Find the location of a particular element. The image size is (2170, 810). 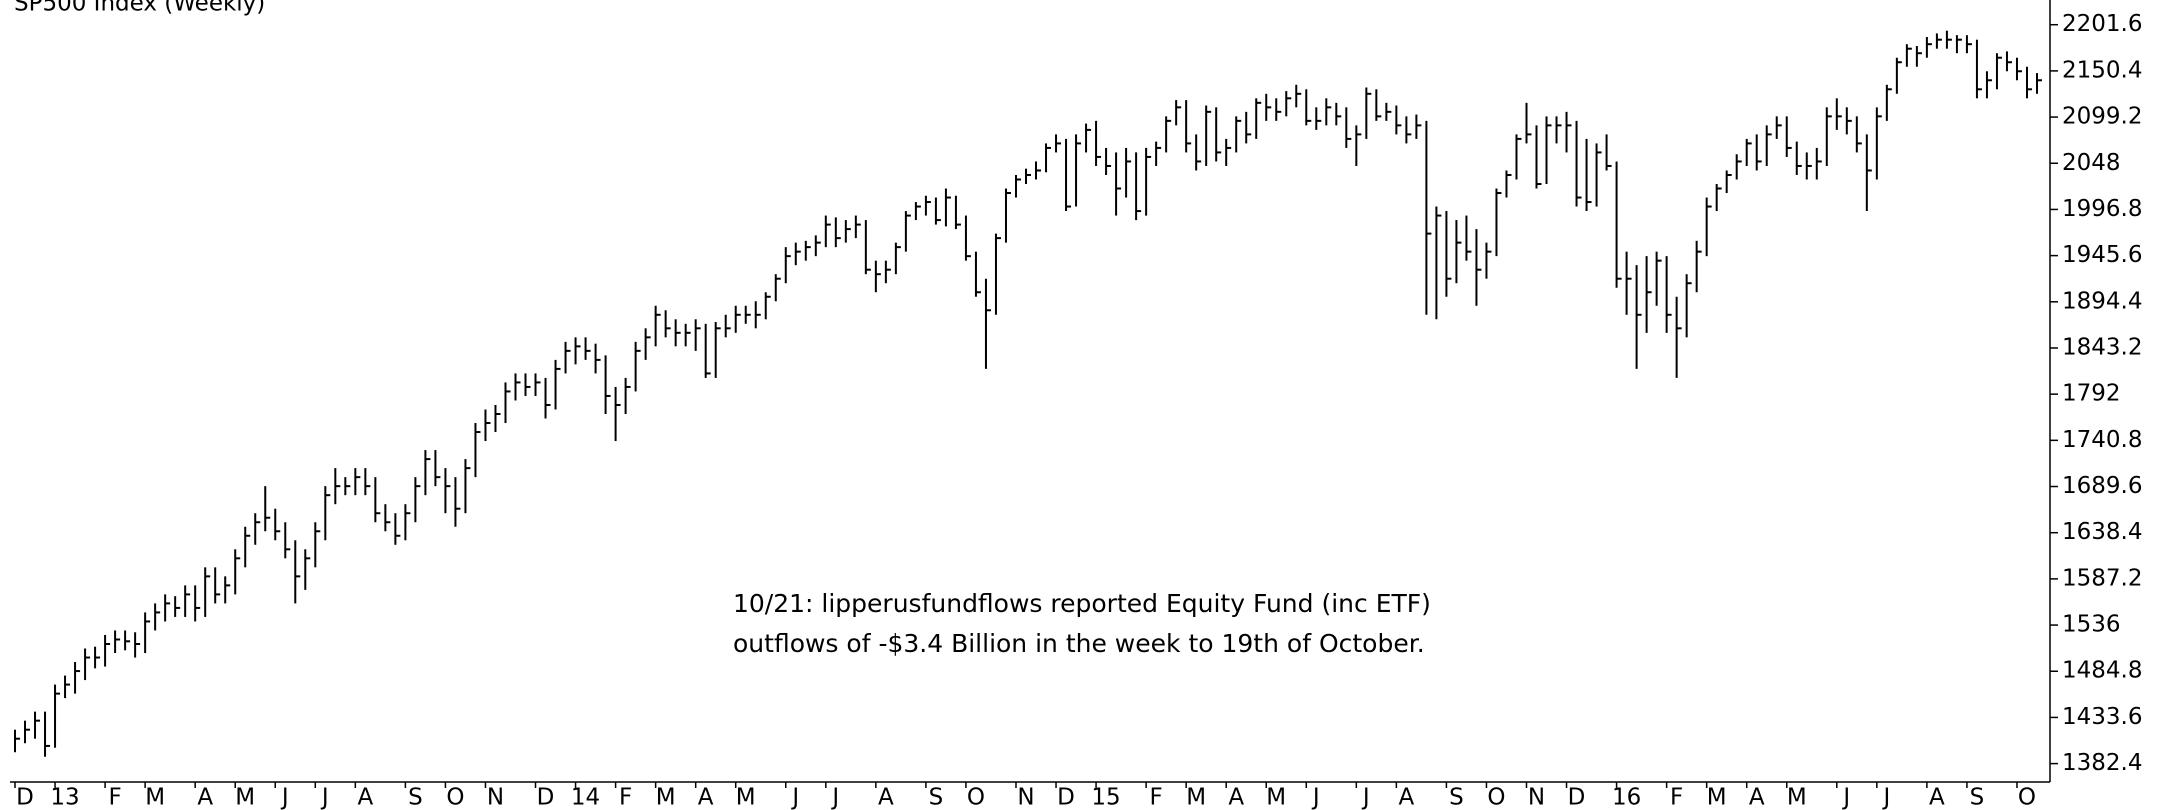

y-tick-label: 1945.6 is located at coordinates (2102, 255).